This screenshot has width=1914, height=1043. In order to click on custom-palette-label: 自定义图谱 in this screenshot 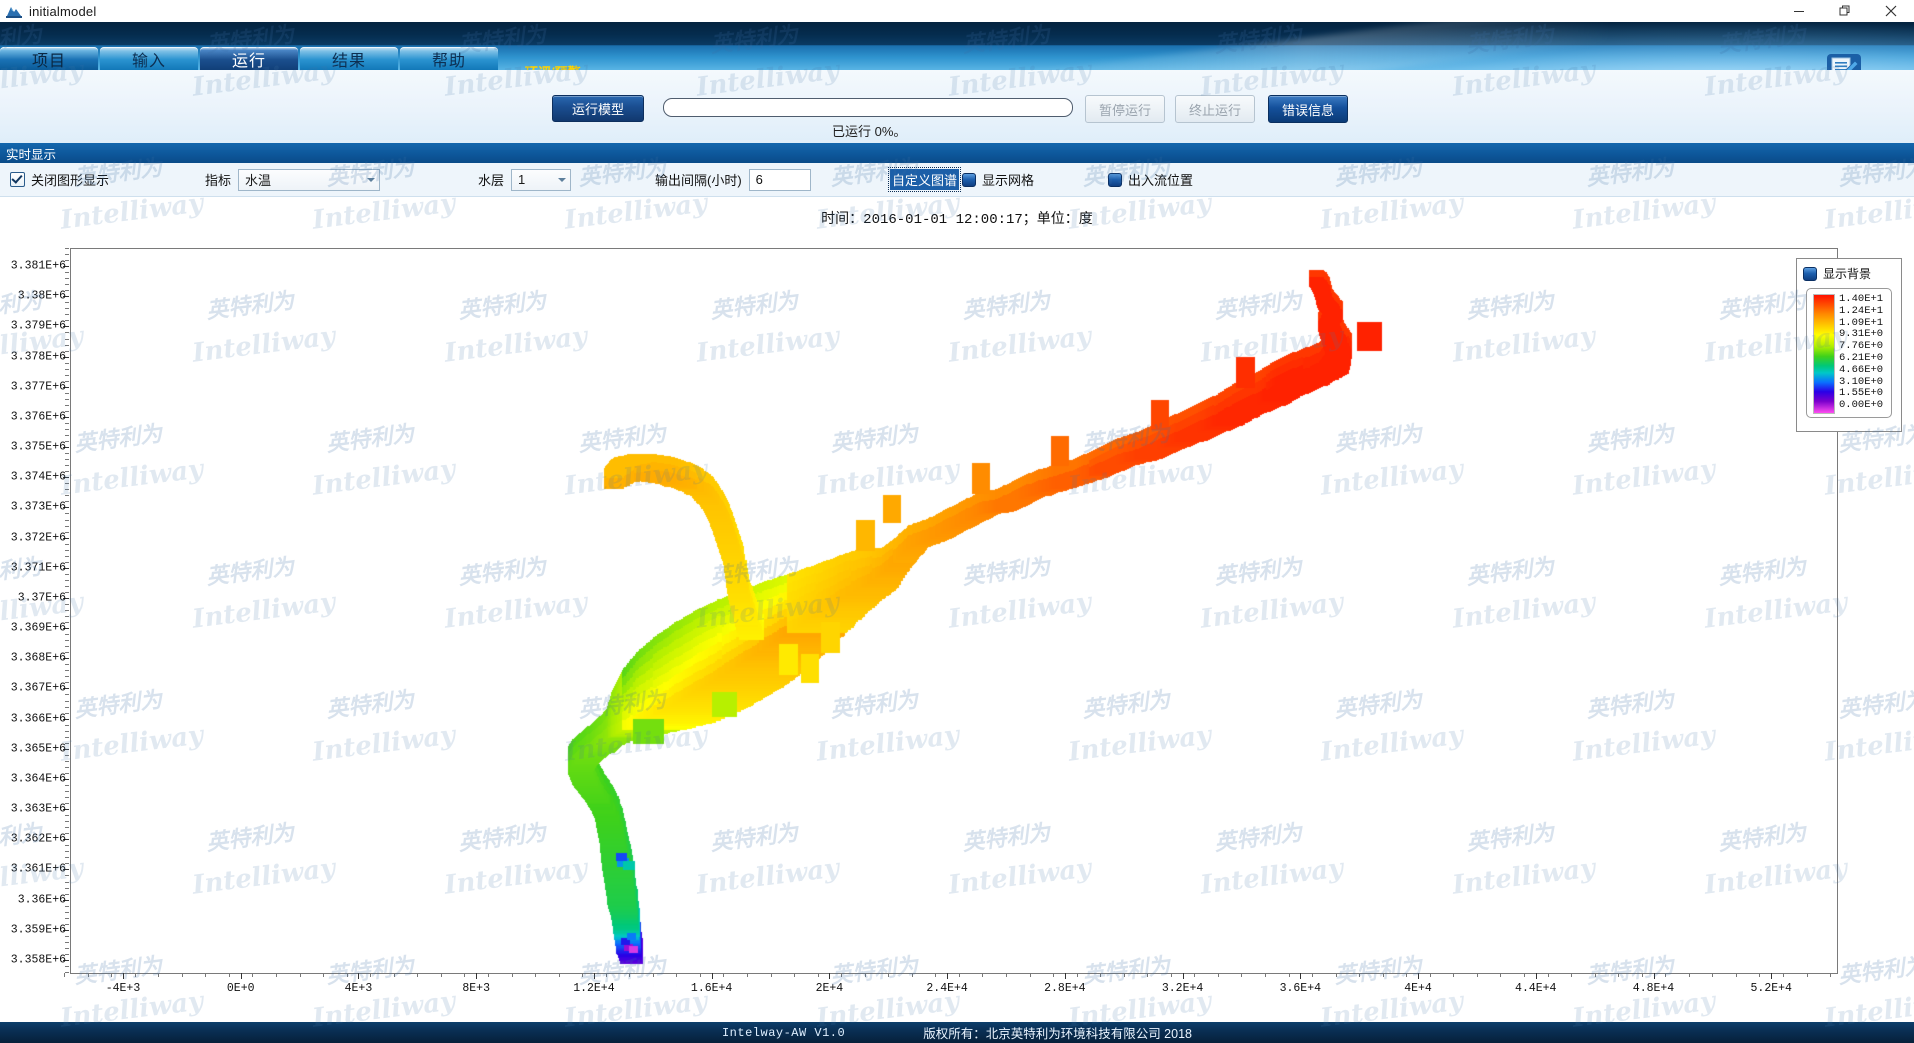, I will do `click(924, 179)`.